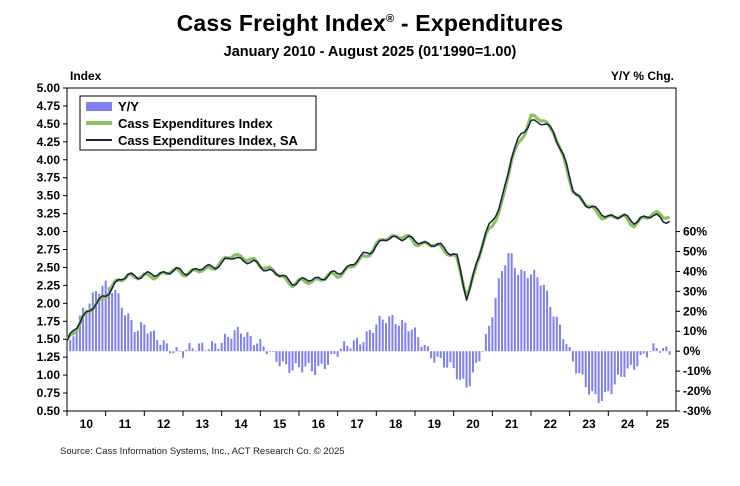  What do you see at coordinates (697, 411) in the screenshot?
I see `y2-tick-label: -30%` at bounding box center [697, 411].